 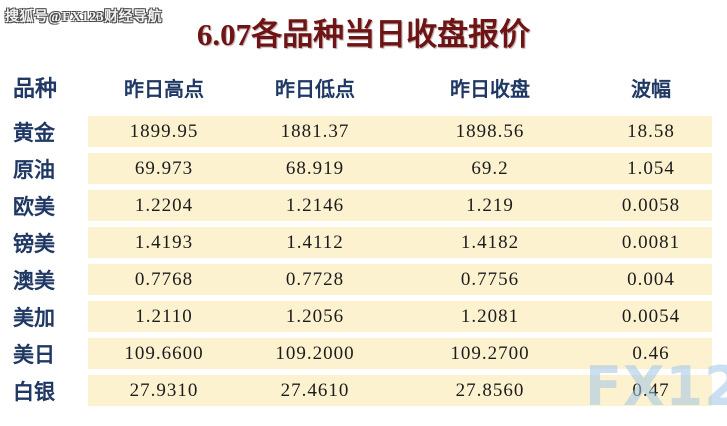 I want to click on prev-low-value: 1881.37, so click(x=315, y=131).